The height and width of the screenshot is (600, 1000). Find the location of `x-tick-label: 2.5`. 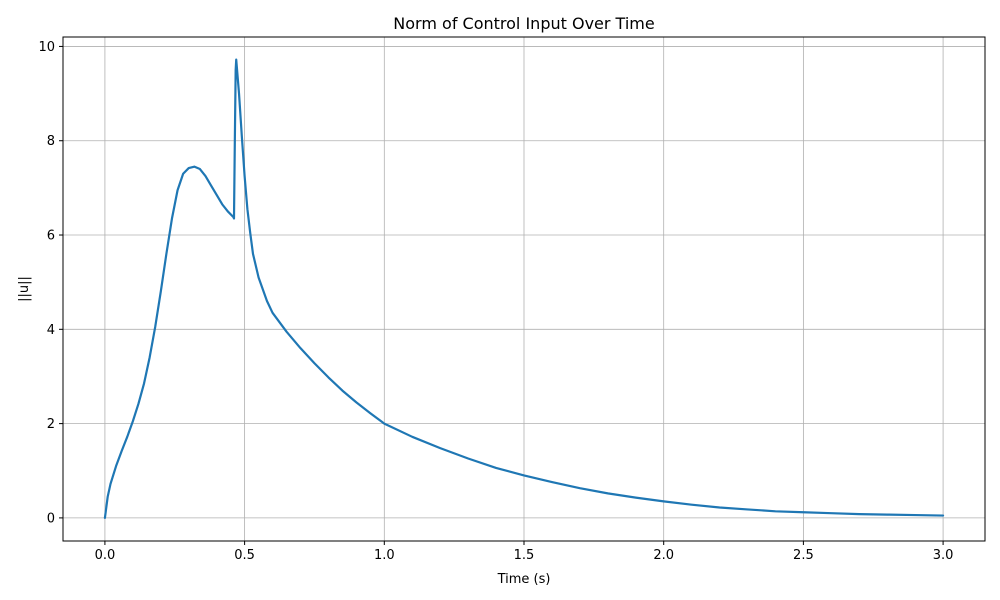

x-tick-label: 2.5 is located at coordinates (803, 555).